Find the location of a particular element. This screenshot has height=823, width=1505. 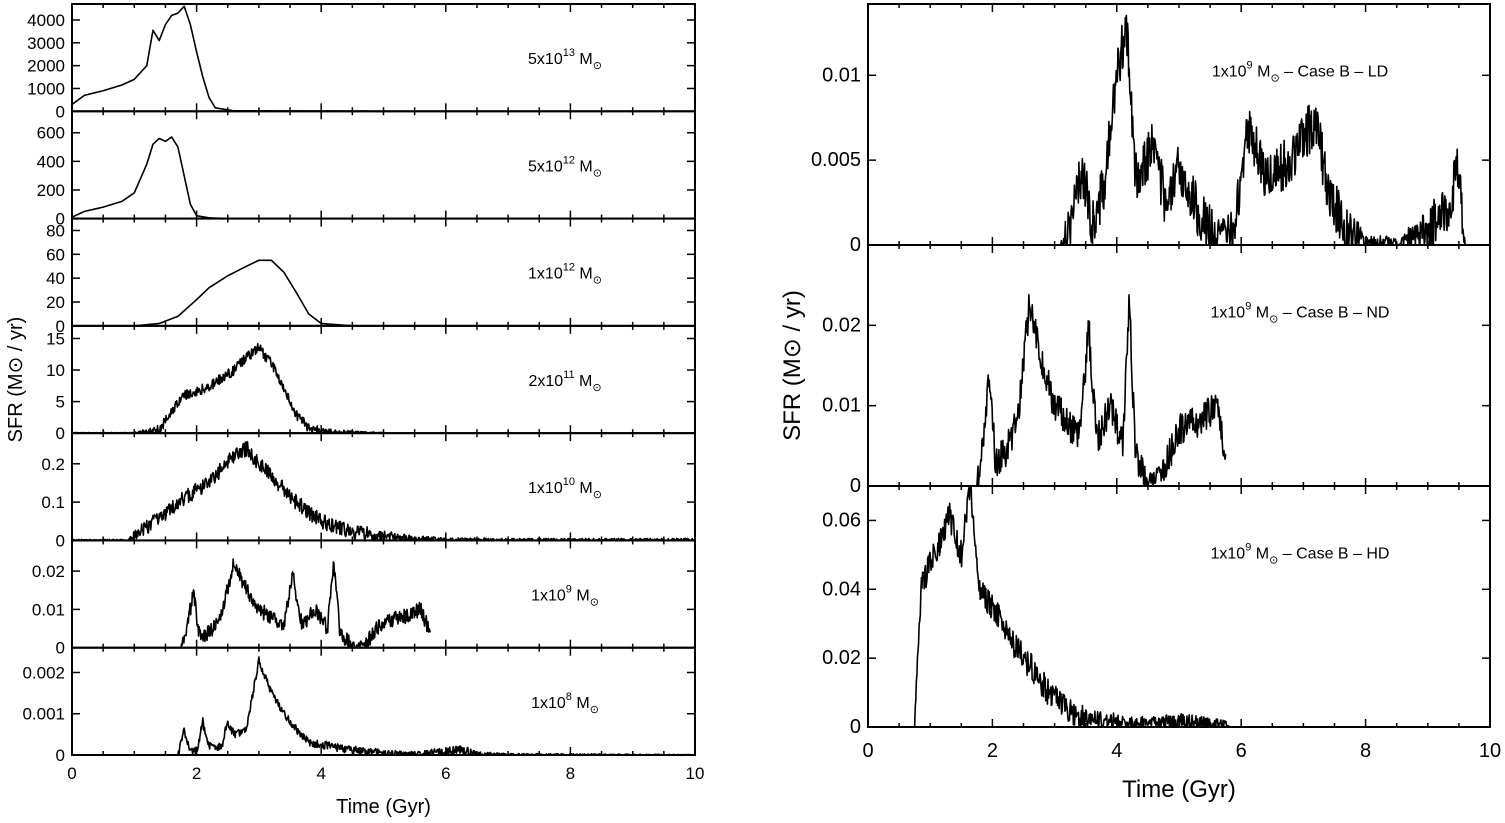

panel-mass-label: 5x1012 M⊙ is located at coordinates (565, 166).